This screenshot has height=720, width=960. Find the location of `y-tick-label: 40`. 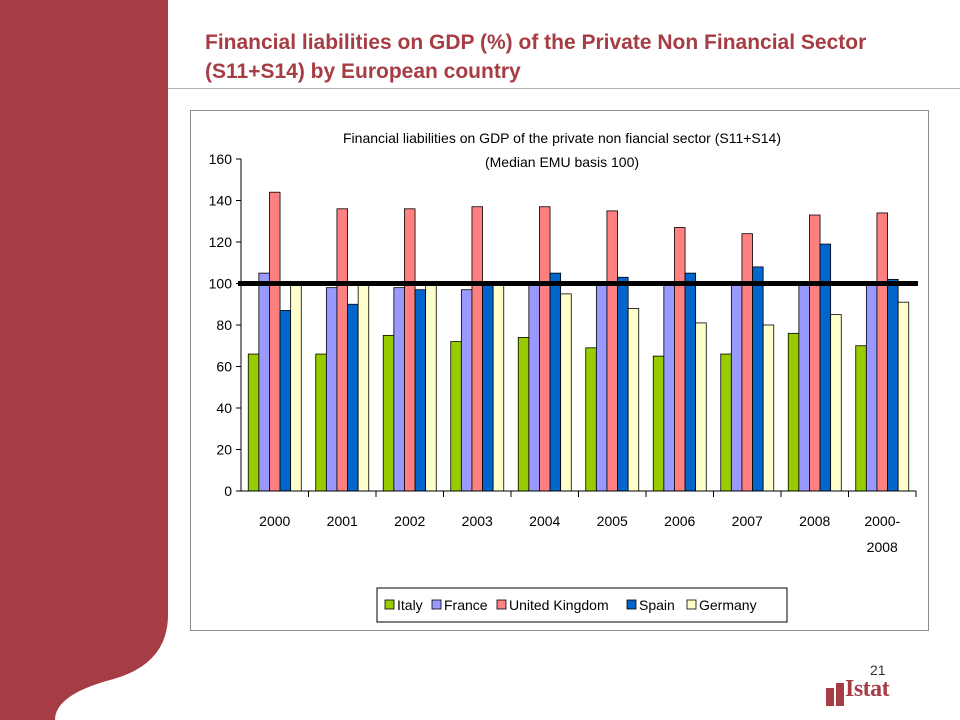

y-tick-label: 40 is located at coordinates (224, 408).